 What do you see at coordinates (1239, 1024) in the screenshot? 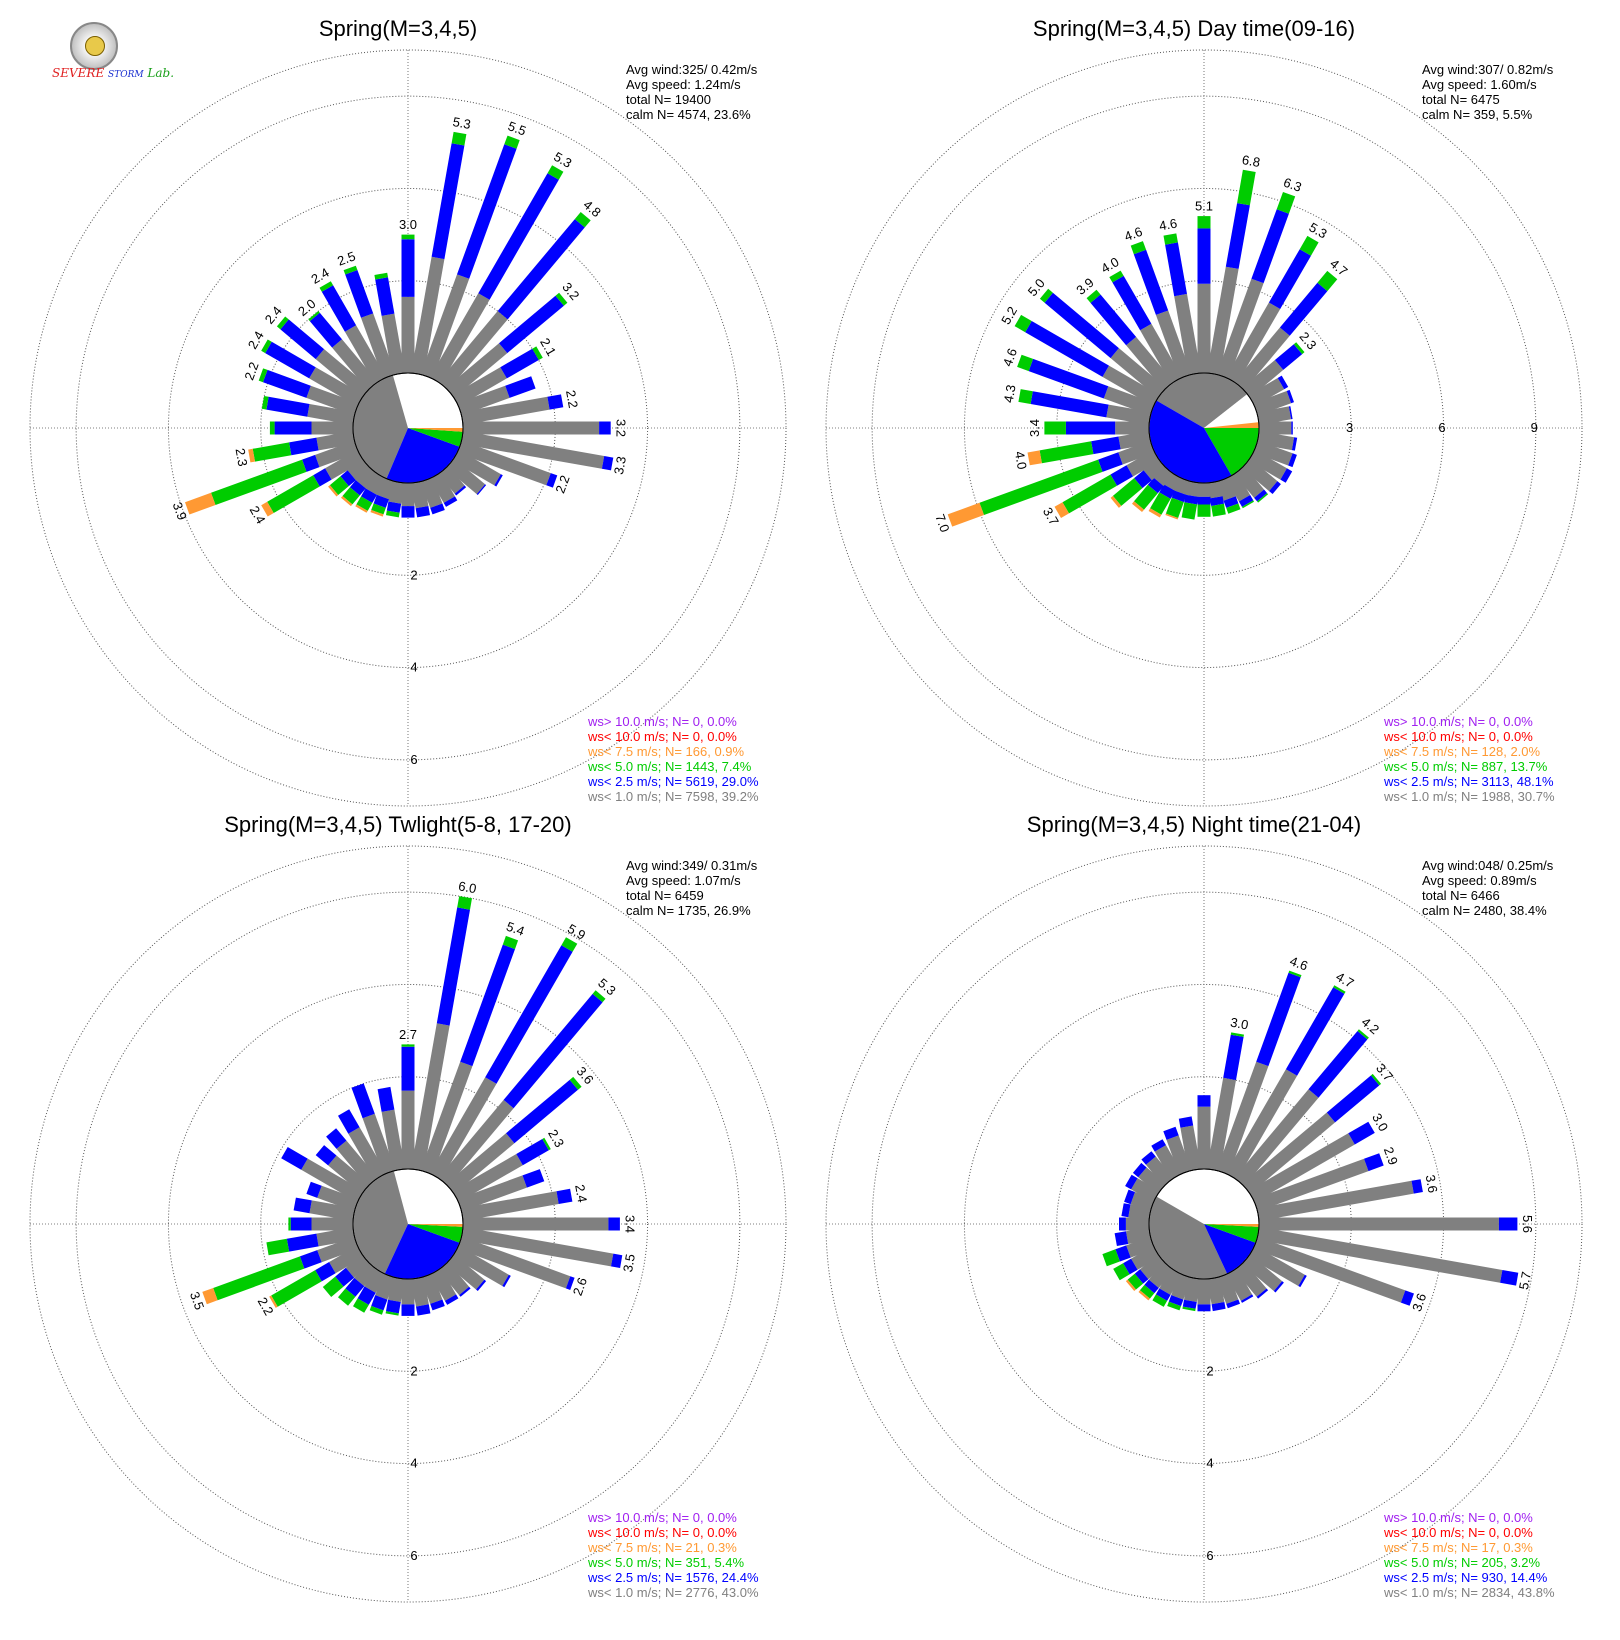
I see `bar-label: 3.0` at bounding box center [1239, 1024].